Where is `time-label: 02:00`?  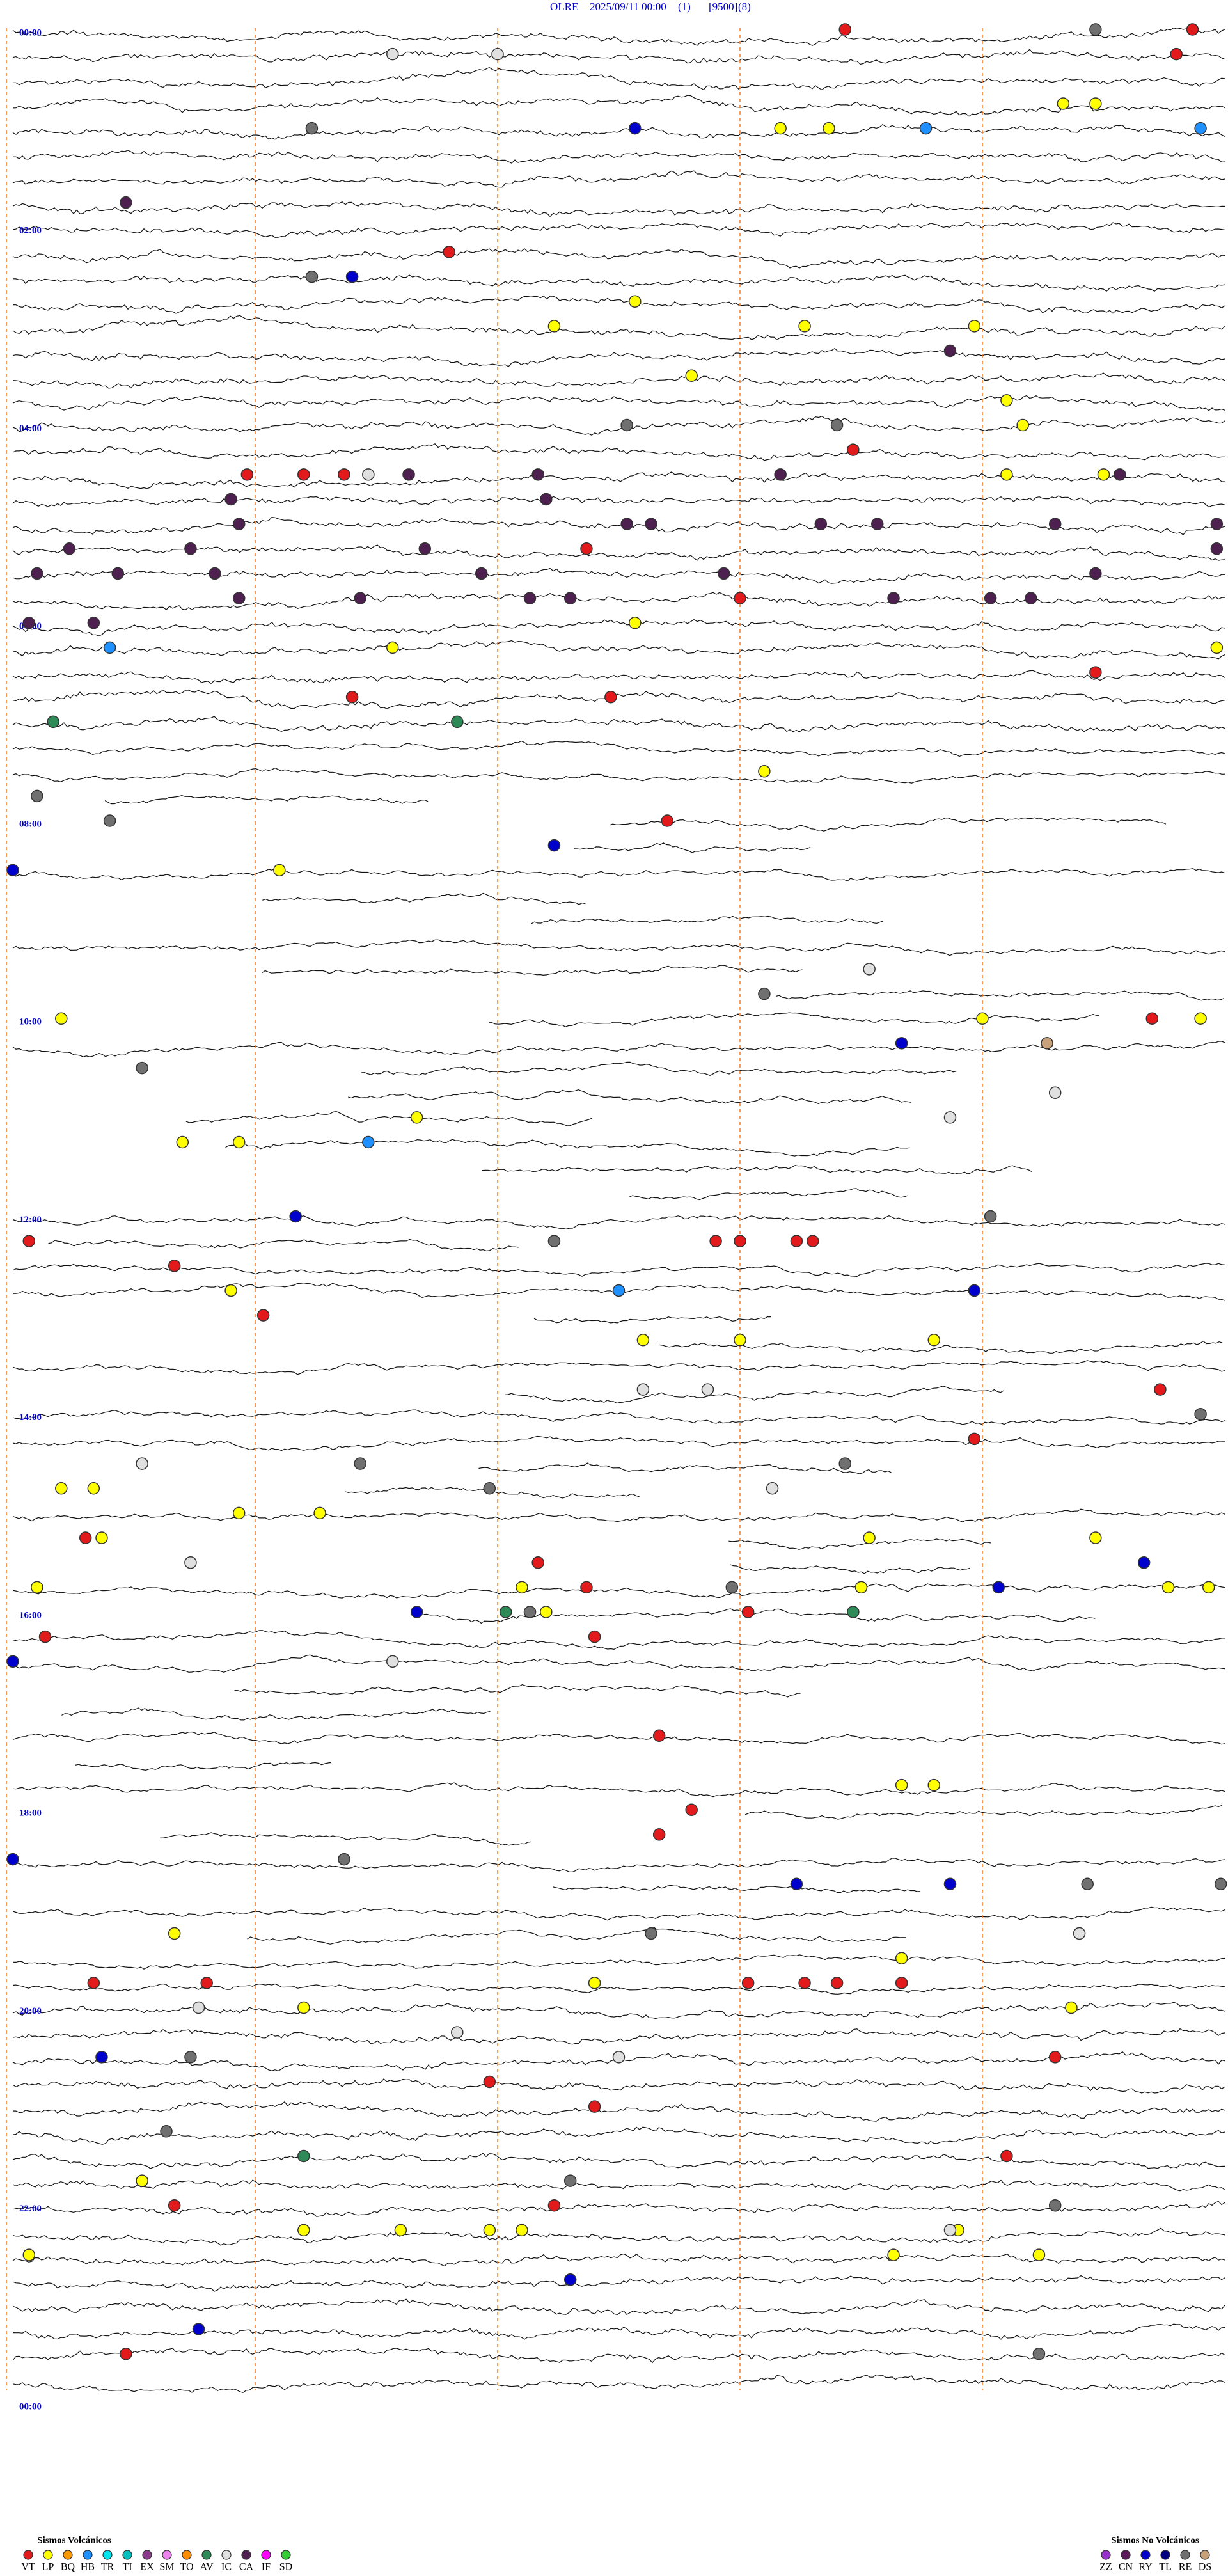 time-label: 02:00 is located at coordinates (30, 231).